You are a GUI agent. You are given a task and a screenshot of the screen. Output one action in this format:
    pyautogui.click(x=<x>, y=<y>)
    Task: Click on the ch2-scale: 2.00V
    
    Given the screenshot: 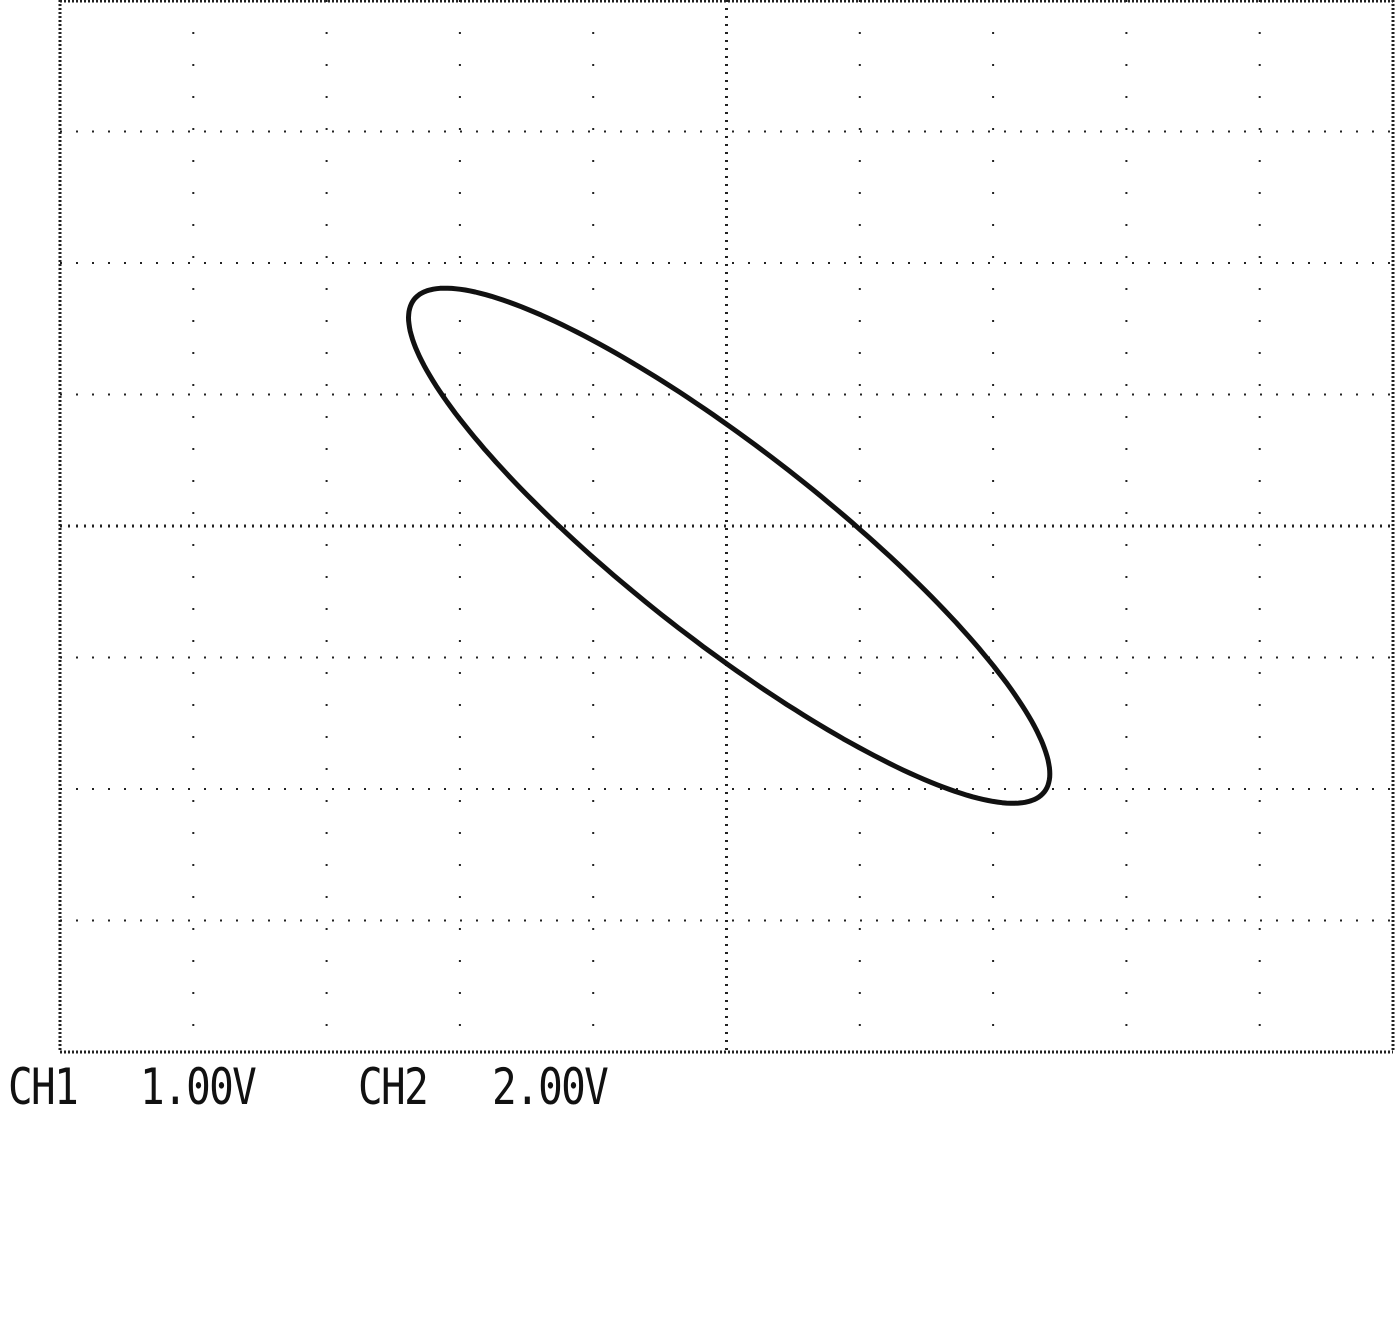 What is the action you would take?
    pyautogui.click(x=550, y=1087)
    